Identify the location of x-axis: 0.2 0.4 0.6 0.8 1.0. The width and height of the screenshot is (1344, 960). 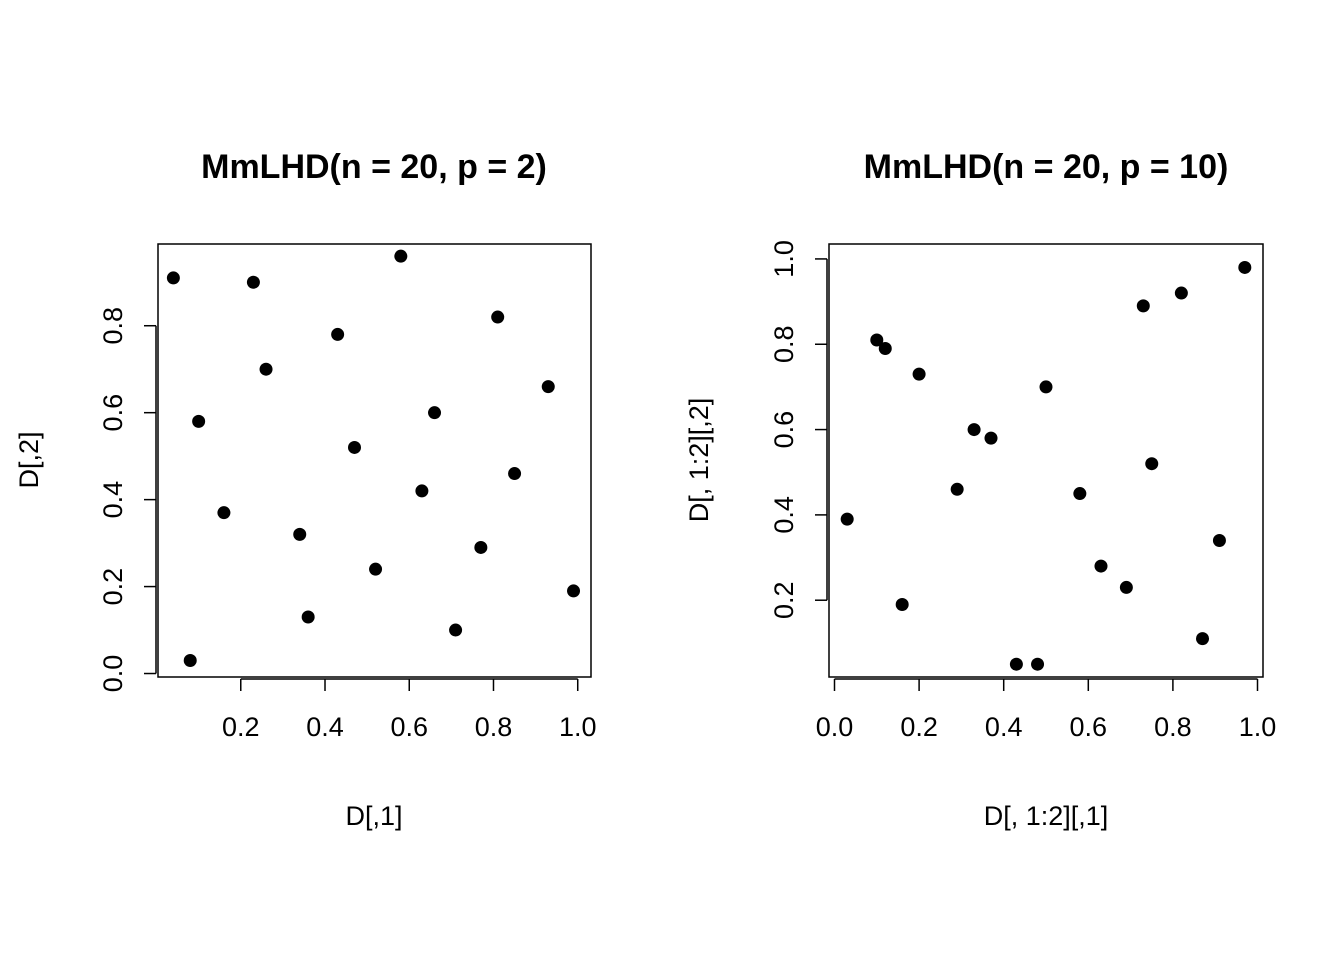
(409, 710).